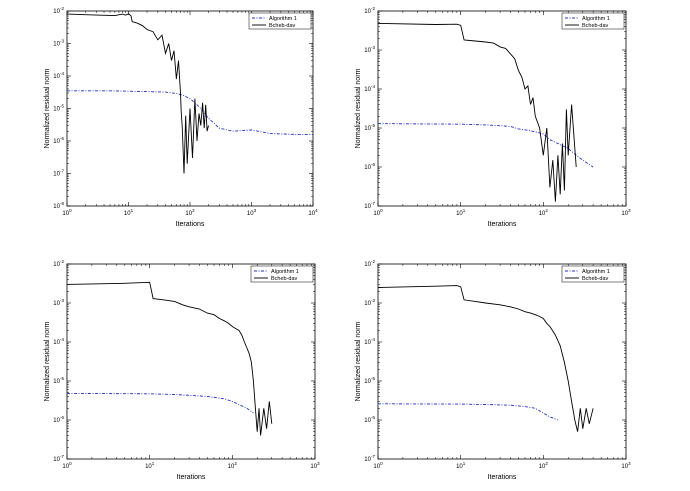  What do you see at coordinates (58, 205) in the screenshot?
I see `y-tick-label: 10⁻⁸` at bounding box center [58, 205].